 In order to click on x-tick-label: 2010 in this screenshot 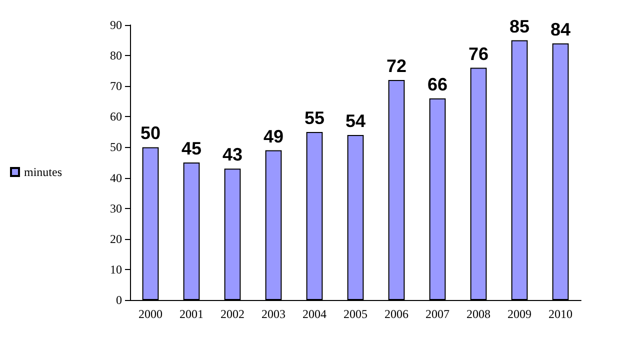, I will do `click(560, 314)`.